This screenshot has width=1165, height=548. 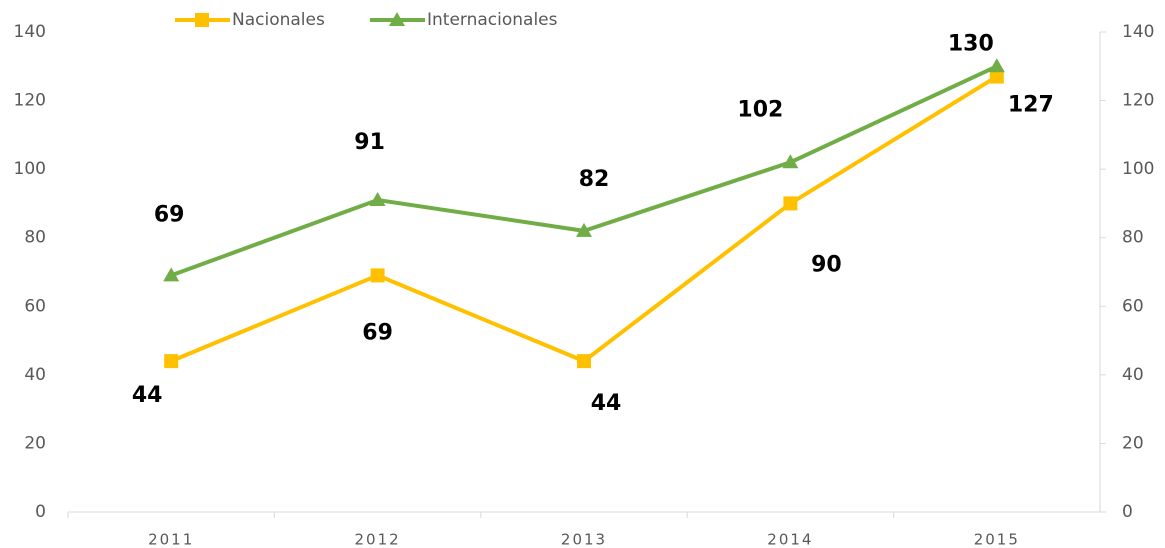 I want to click on x-tick-label: 2011, so click(x=171, y=539).